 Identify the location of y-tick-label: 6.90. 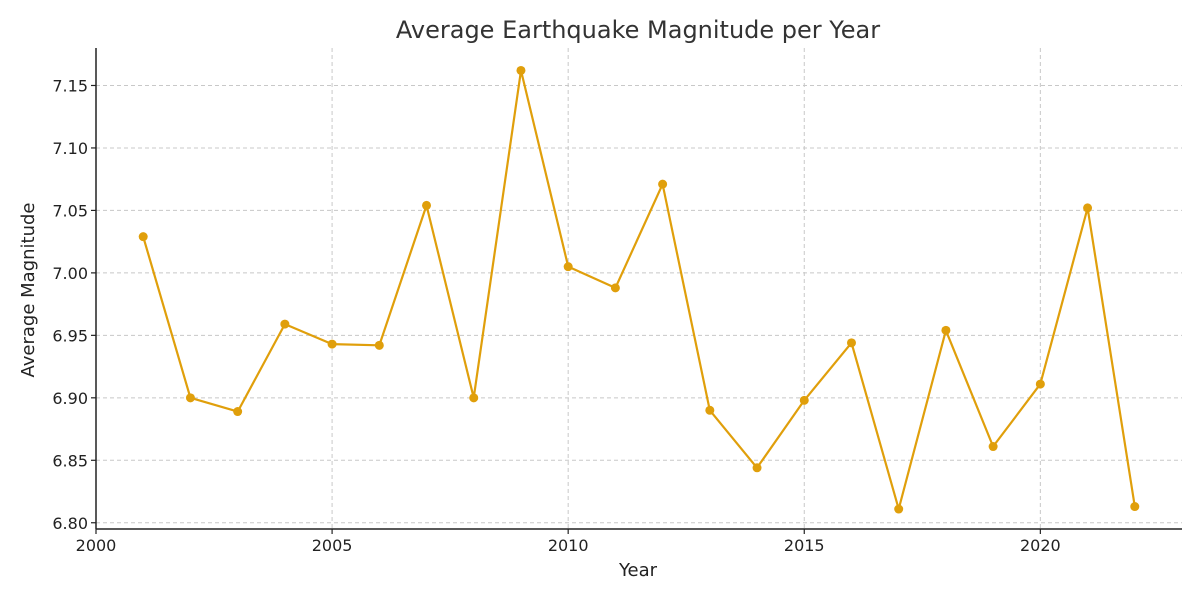
(70, 398).